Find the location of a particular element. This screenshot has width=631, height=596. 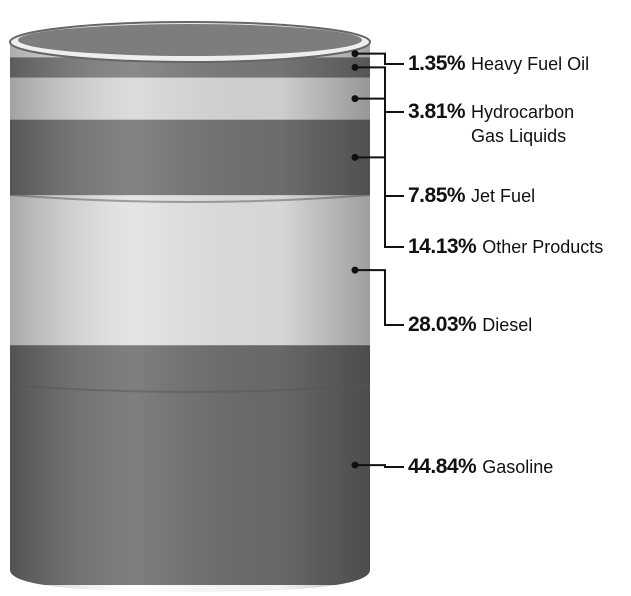

category-label: Heavy Fuel Oil is located at coordinates (530, 64).